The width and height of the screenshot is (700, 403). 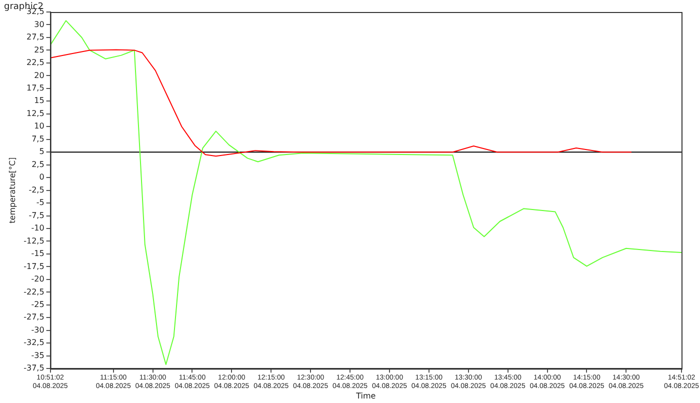 I want to click on y-tick-label: -17,5, so click(x=34, y=266).